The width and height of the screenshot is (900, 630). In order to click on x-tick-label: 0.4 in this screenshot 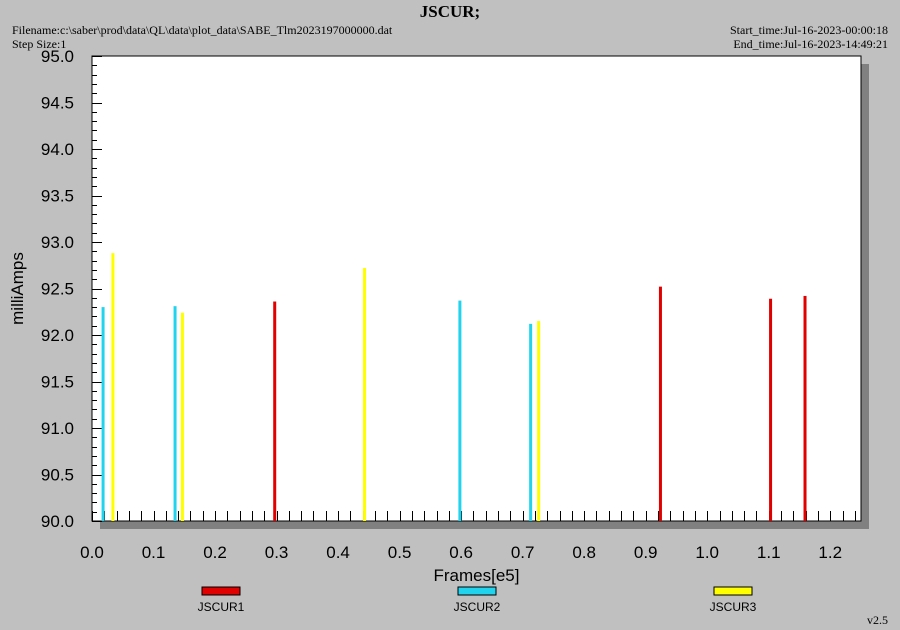, I will do `click(338, 552)`.